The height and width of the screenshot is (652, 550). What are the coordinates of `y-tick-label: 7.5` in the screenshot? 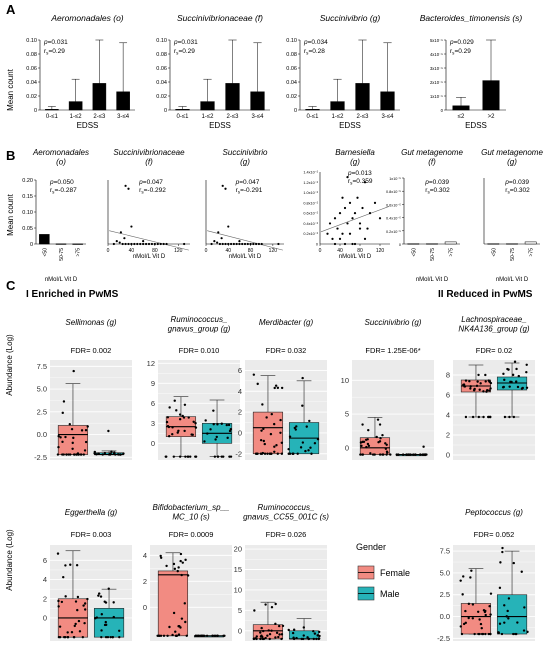 It's located at (445, 551).